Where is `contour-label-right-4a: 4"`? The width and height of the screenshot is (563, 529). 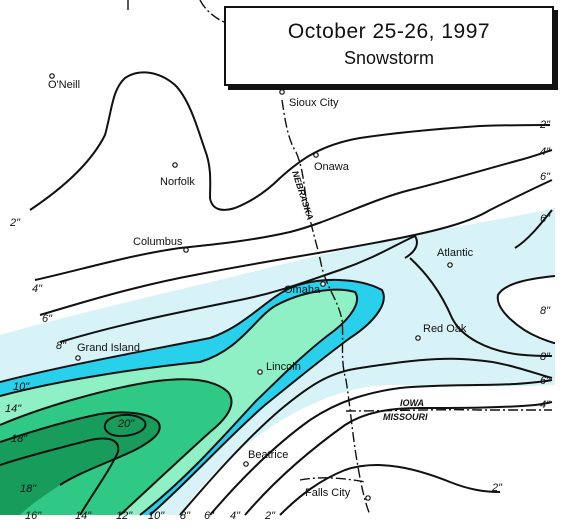
contour-label-right-4a: 4" is located at coordinates (545, 152).